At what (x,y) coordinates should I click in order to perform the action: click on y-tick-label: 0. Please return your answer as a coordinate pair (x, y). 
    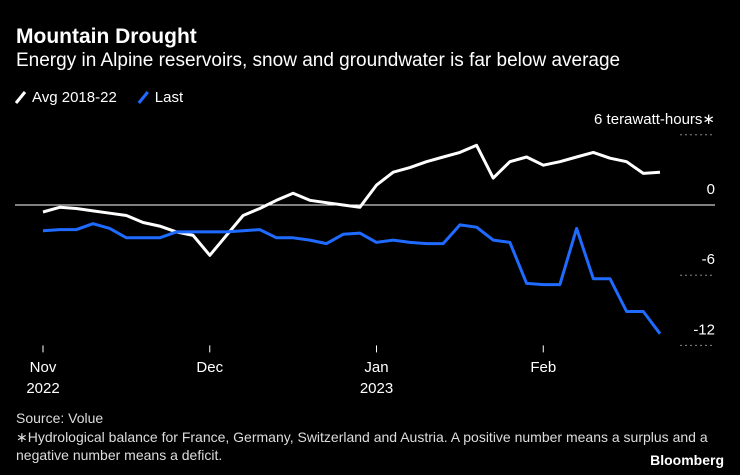
    Looking at the image, I should click on (711, 189).